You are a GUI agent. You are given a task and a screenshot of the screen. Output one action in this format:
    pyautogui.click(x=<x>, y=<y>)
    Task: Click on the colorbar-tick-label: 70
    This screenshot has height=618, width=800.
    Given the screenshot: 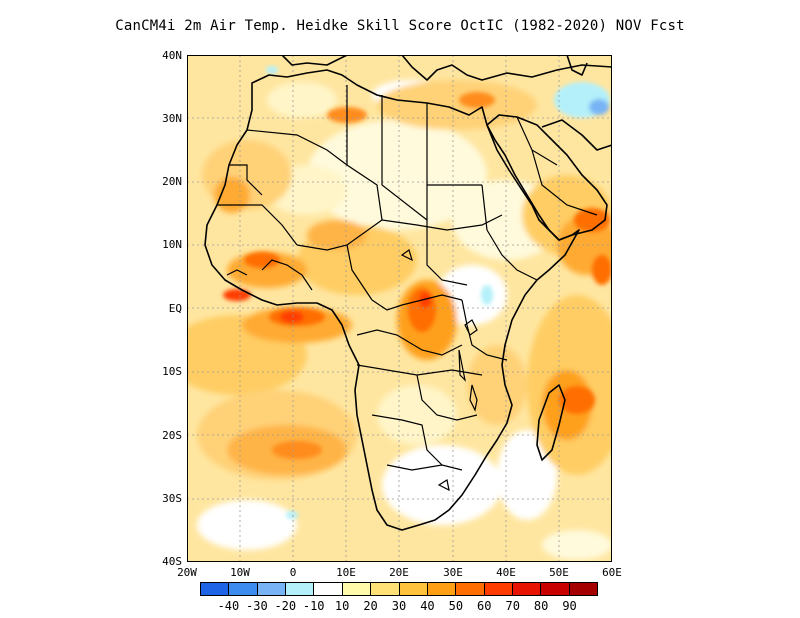 What is the action you would take?
    pyautogui.click(x=512, y=606)
    